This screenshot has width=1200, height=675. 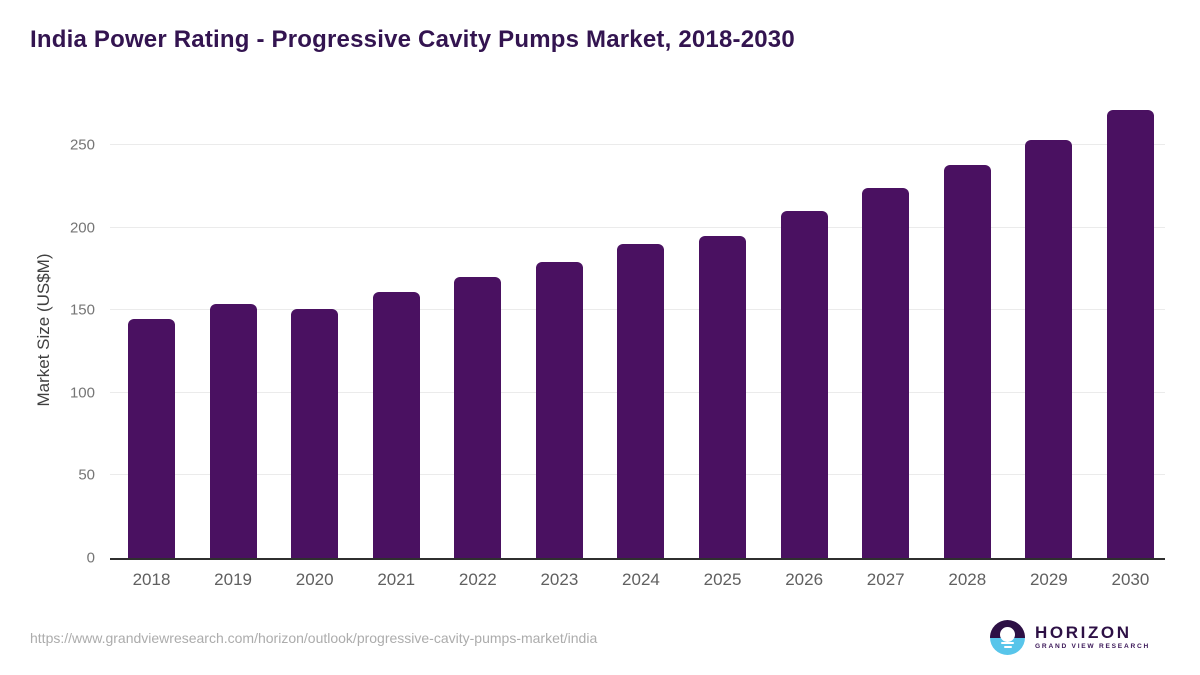 What do you see at coordinates (559, 410) in the screenshot?
I see `bar-2023` at bounding box center [559, 410].